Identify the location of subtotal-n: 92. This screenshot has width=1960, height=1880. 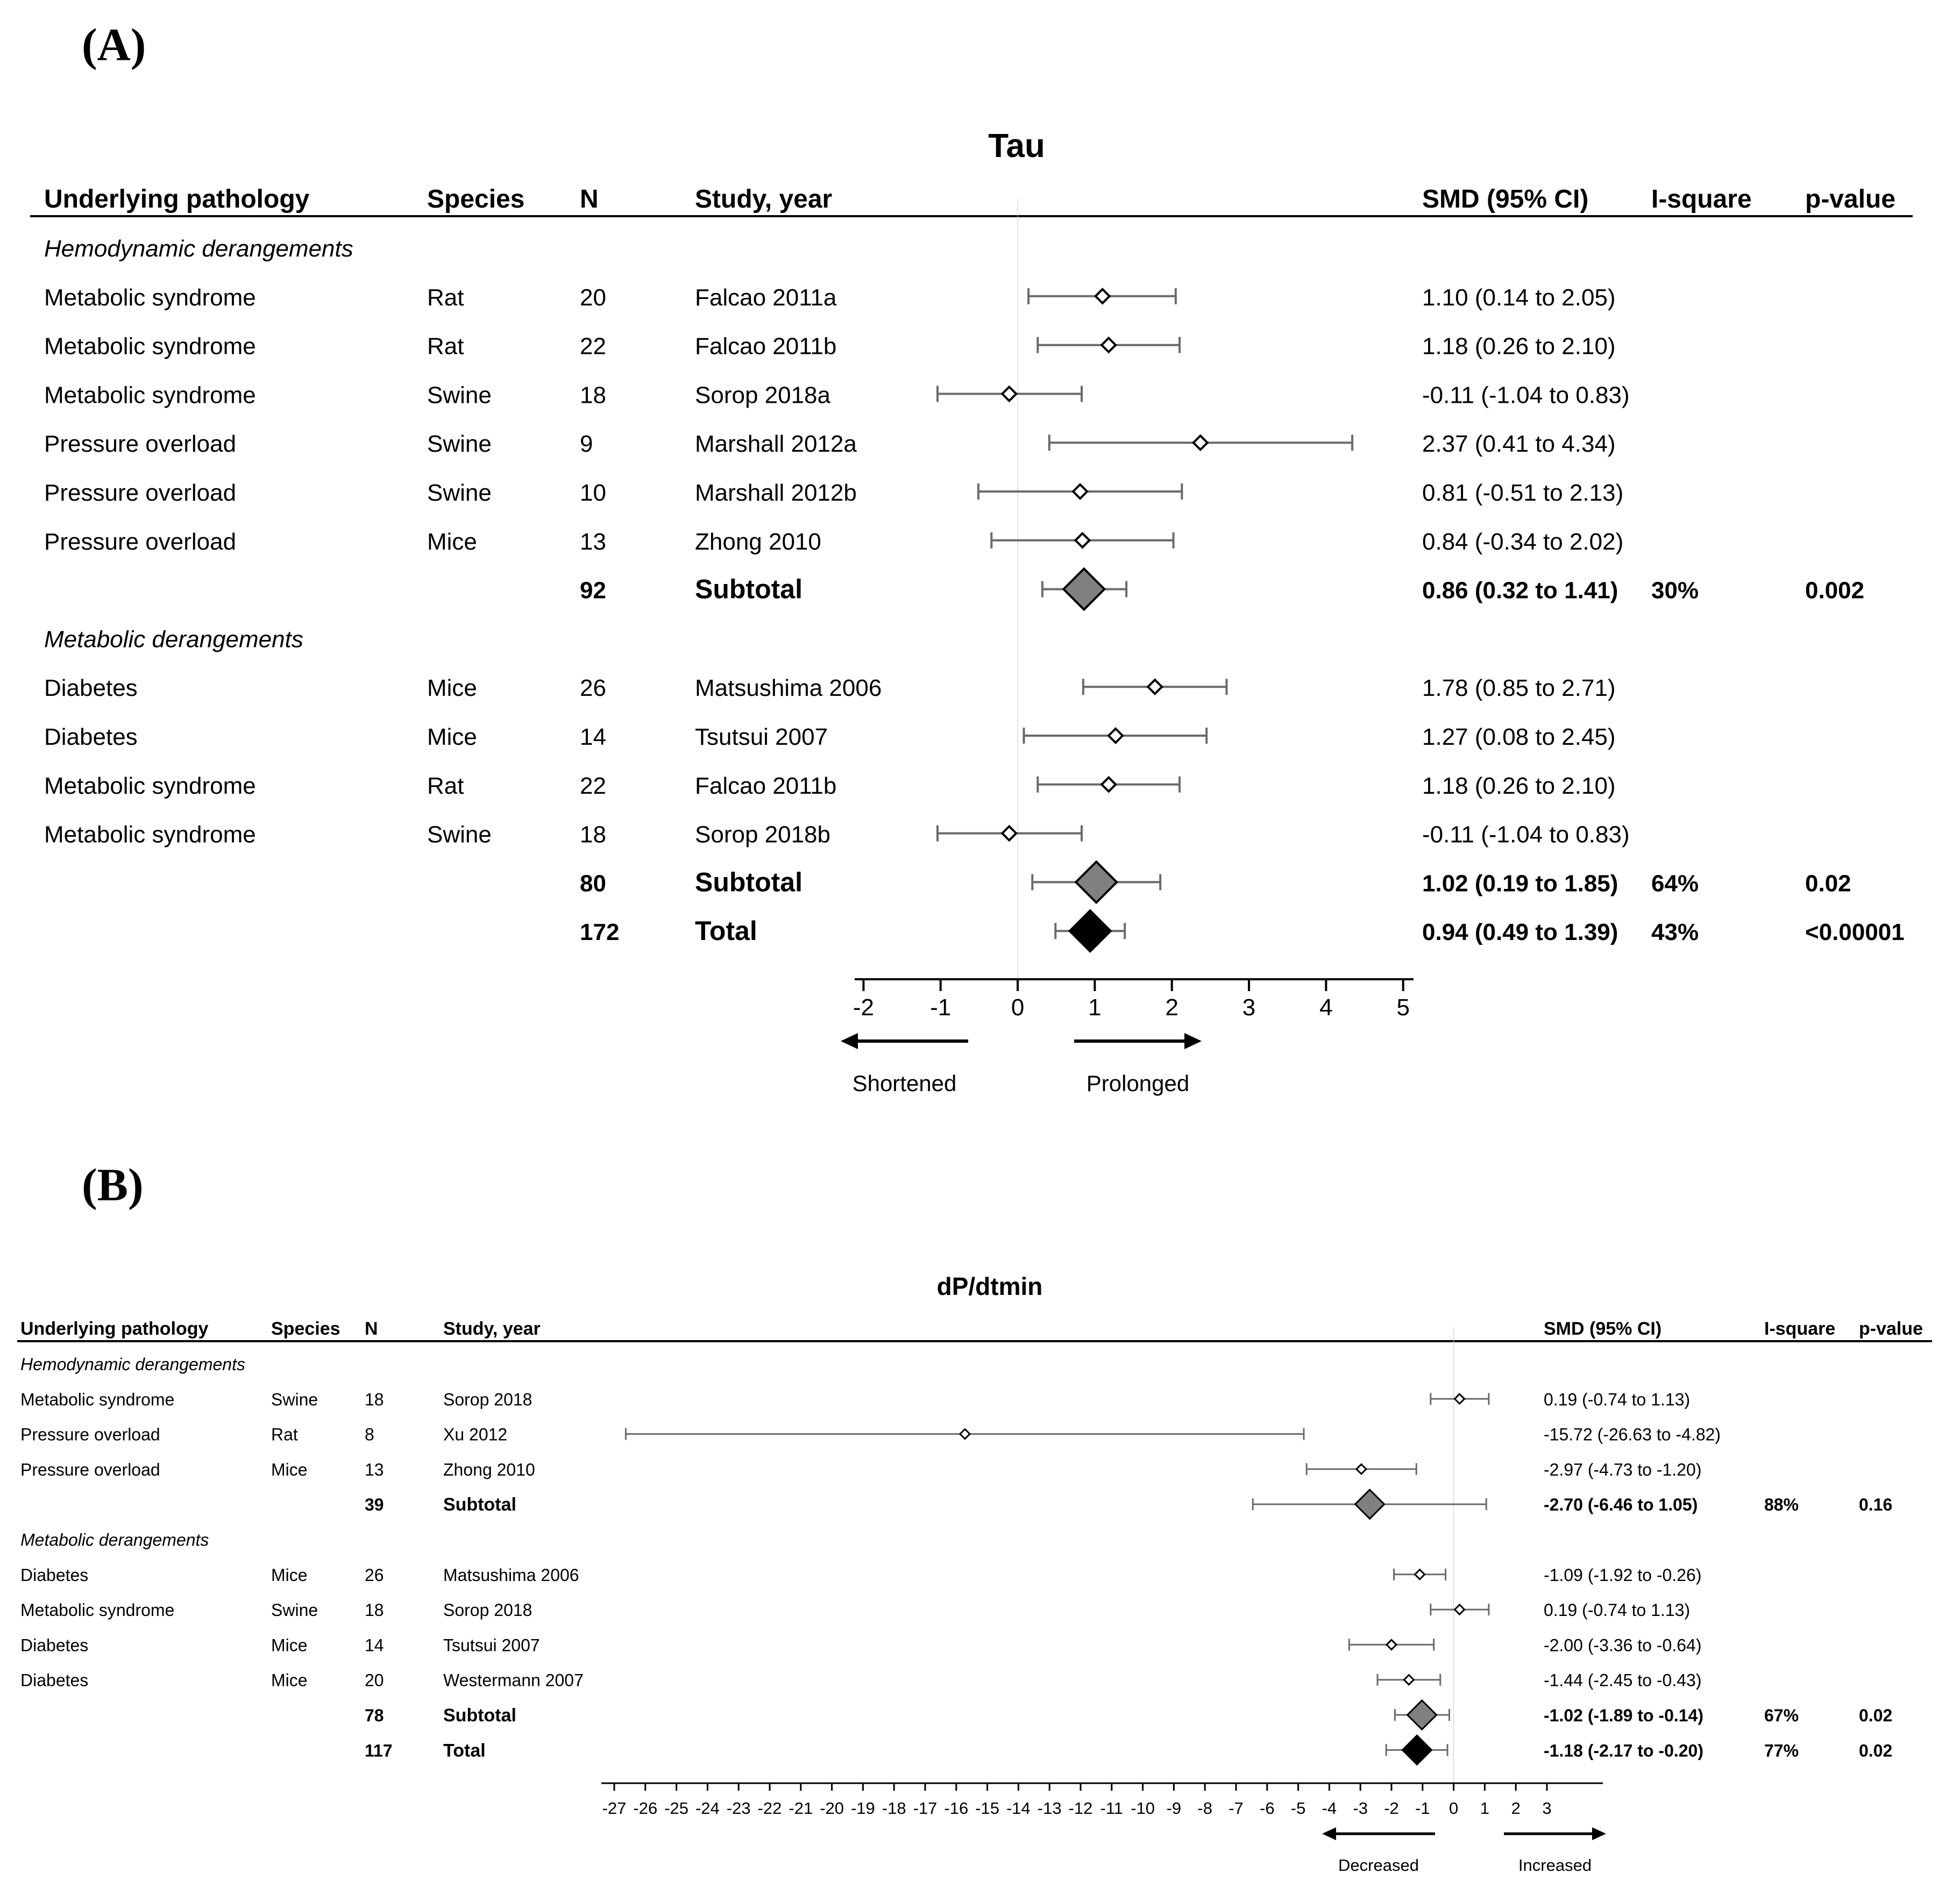
(593, 591).